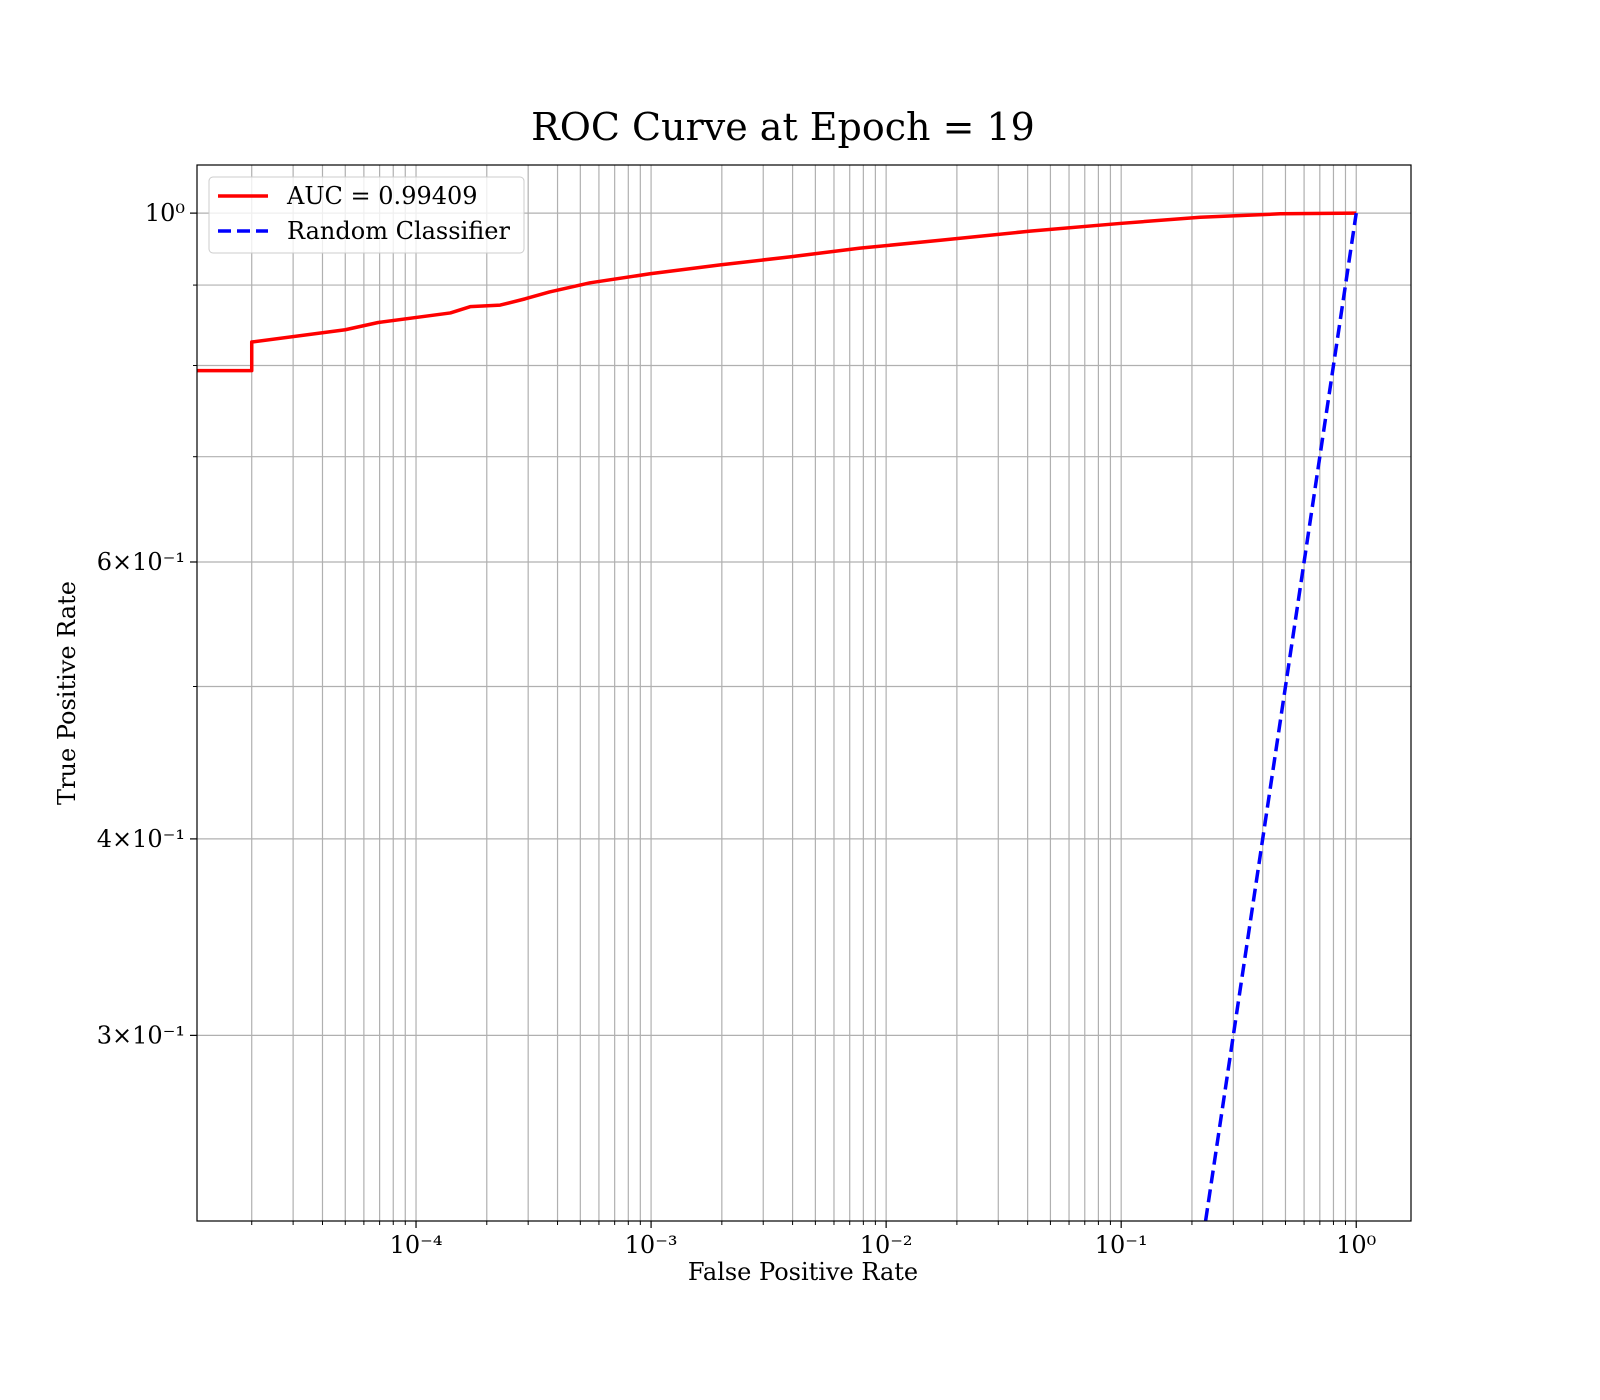 The image size is (1600, 1400). What do you see at coordinates (651, 1245) in the screenshot?
I see `x-tick-label: 10⁻³` at bounding box center [651, 1245].